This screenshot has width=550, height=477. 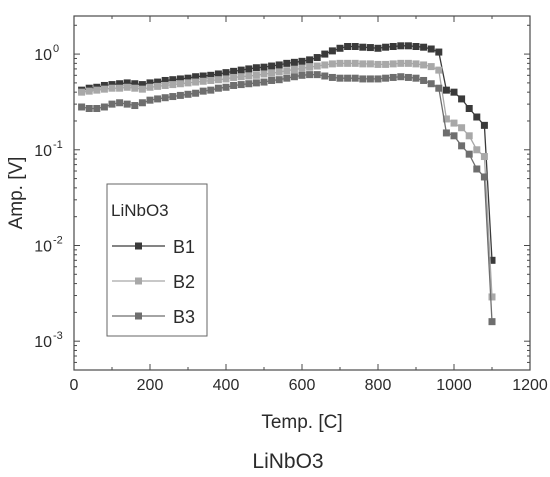 I want to click on x-tick-label: 200, so click(x=150, y=385).